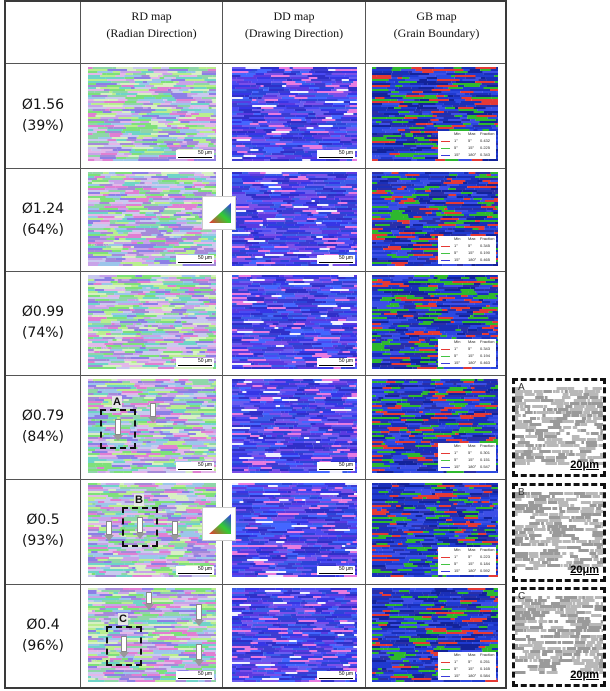 This screenshot has width=610, height=691. Describe the element at coordinates (485, 348) in the screenshot. I see `legend-fraction: 0.343` at that location.